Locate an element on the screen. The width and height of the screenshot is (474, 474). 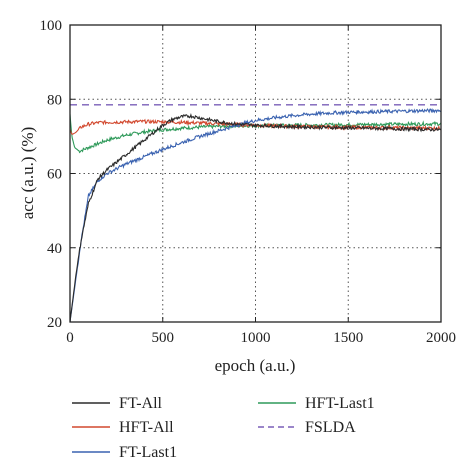
legend-label: FT-All is located at coordinates (141, 403).